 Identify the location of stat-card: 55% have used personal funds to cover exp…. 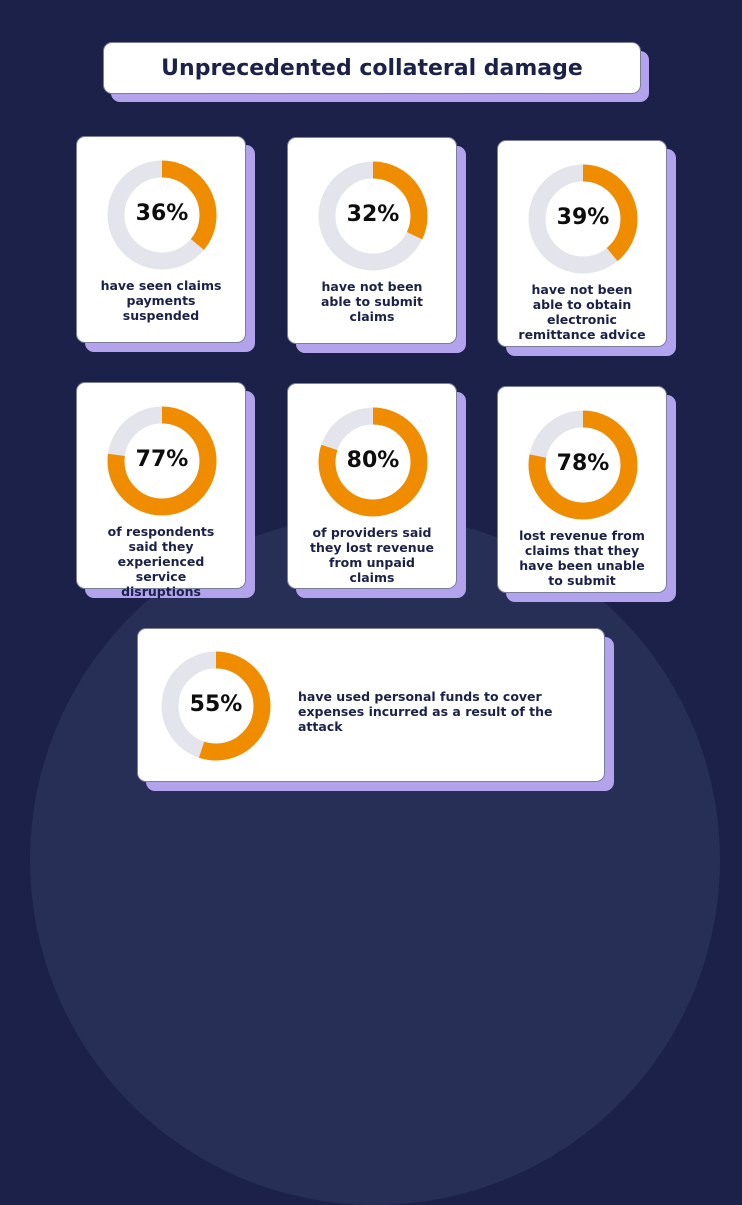
(371, 705).